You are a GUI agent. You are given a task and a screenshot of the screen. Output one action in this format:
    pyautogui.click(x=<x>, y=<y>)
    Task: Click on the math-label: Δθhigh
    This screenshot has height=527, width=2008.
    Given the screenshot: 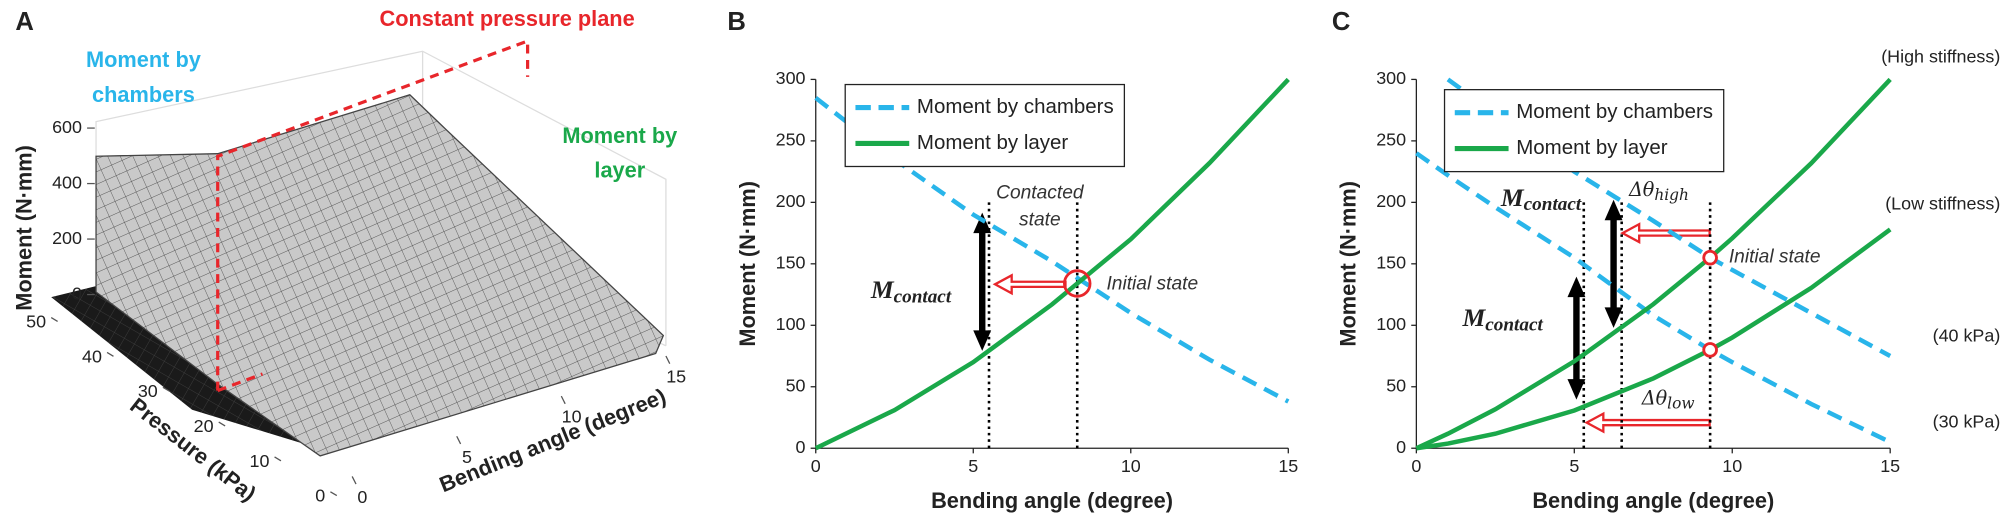 What is the action you would take?
    pyautogui.click(x=1658, y=191)
    